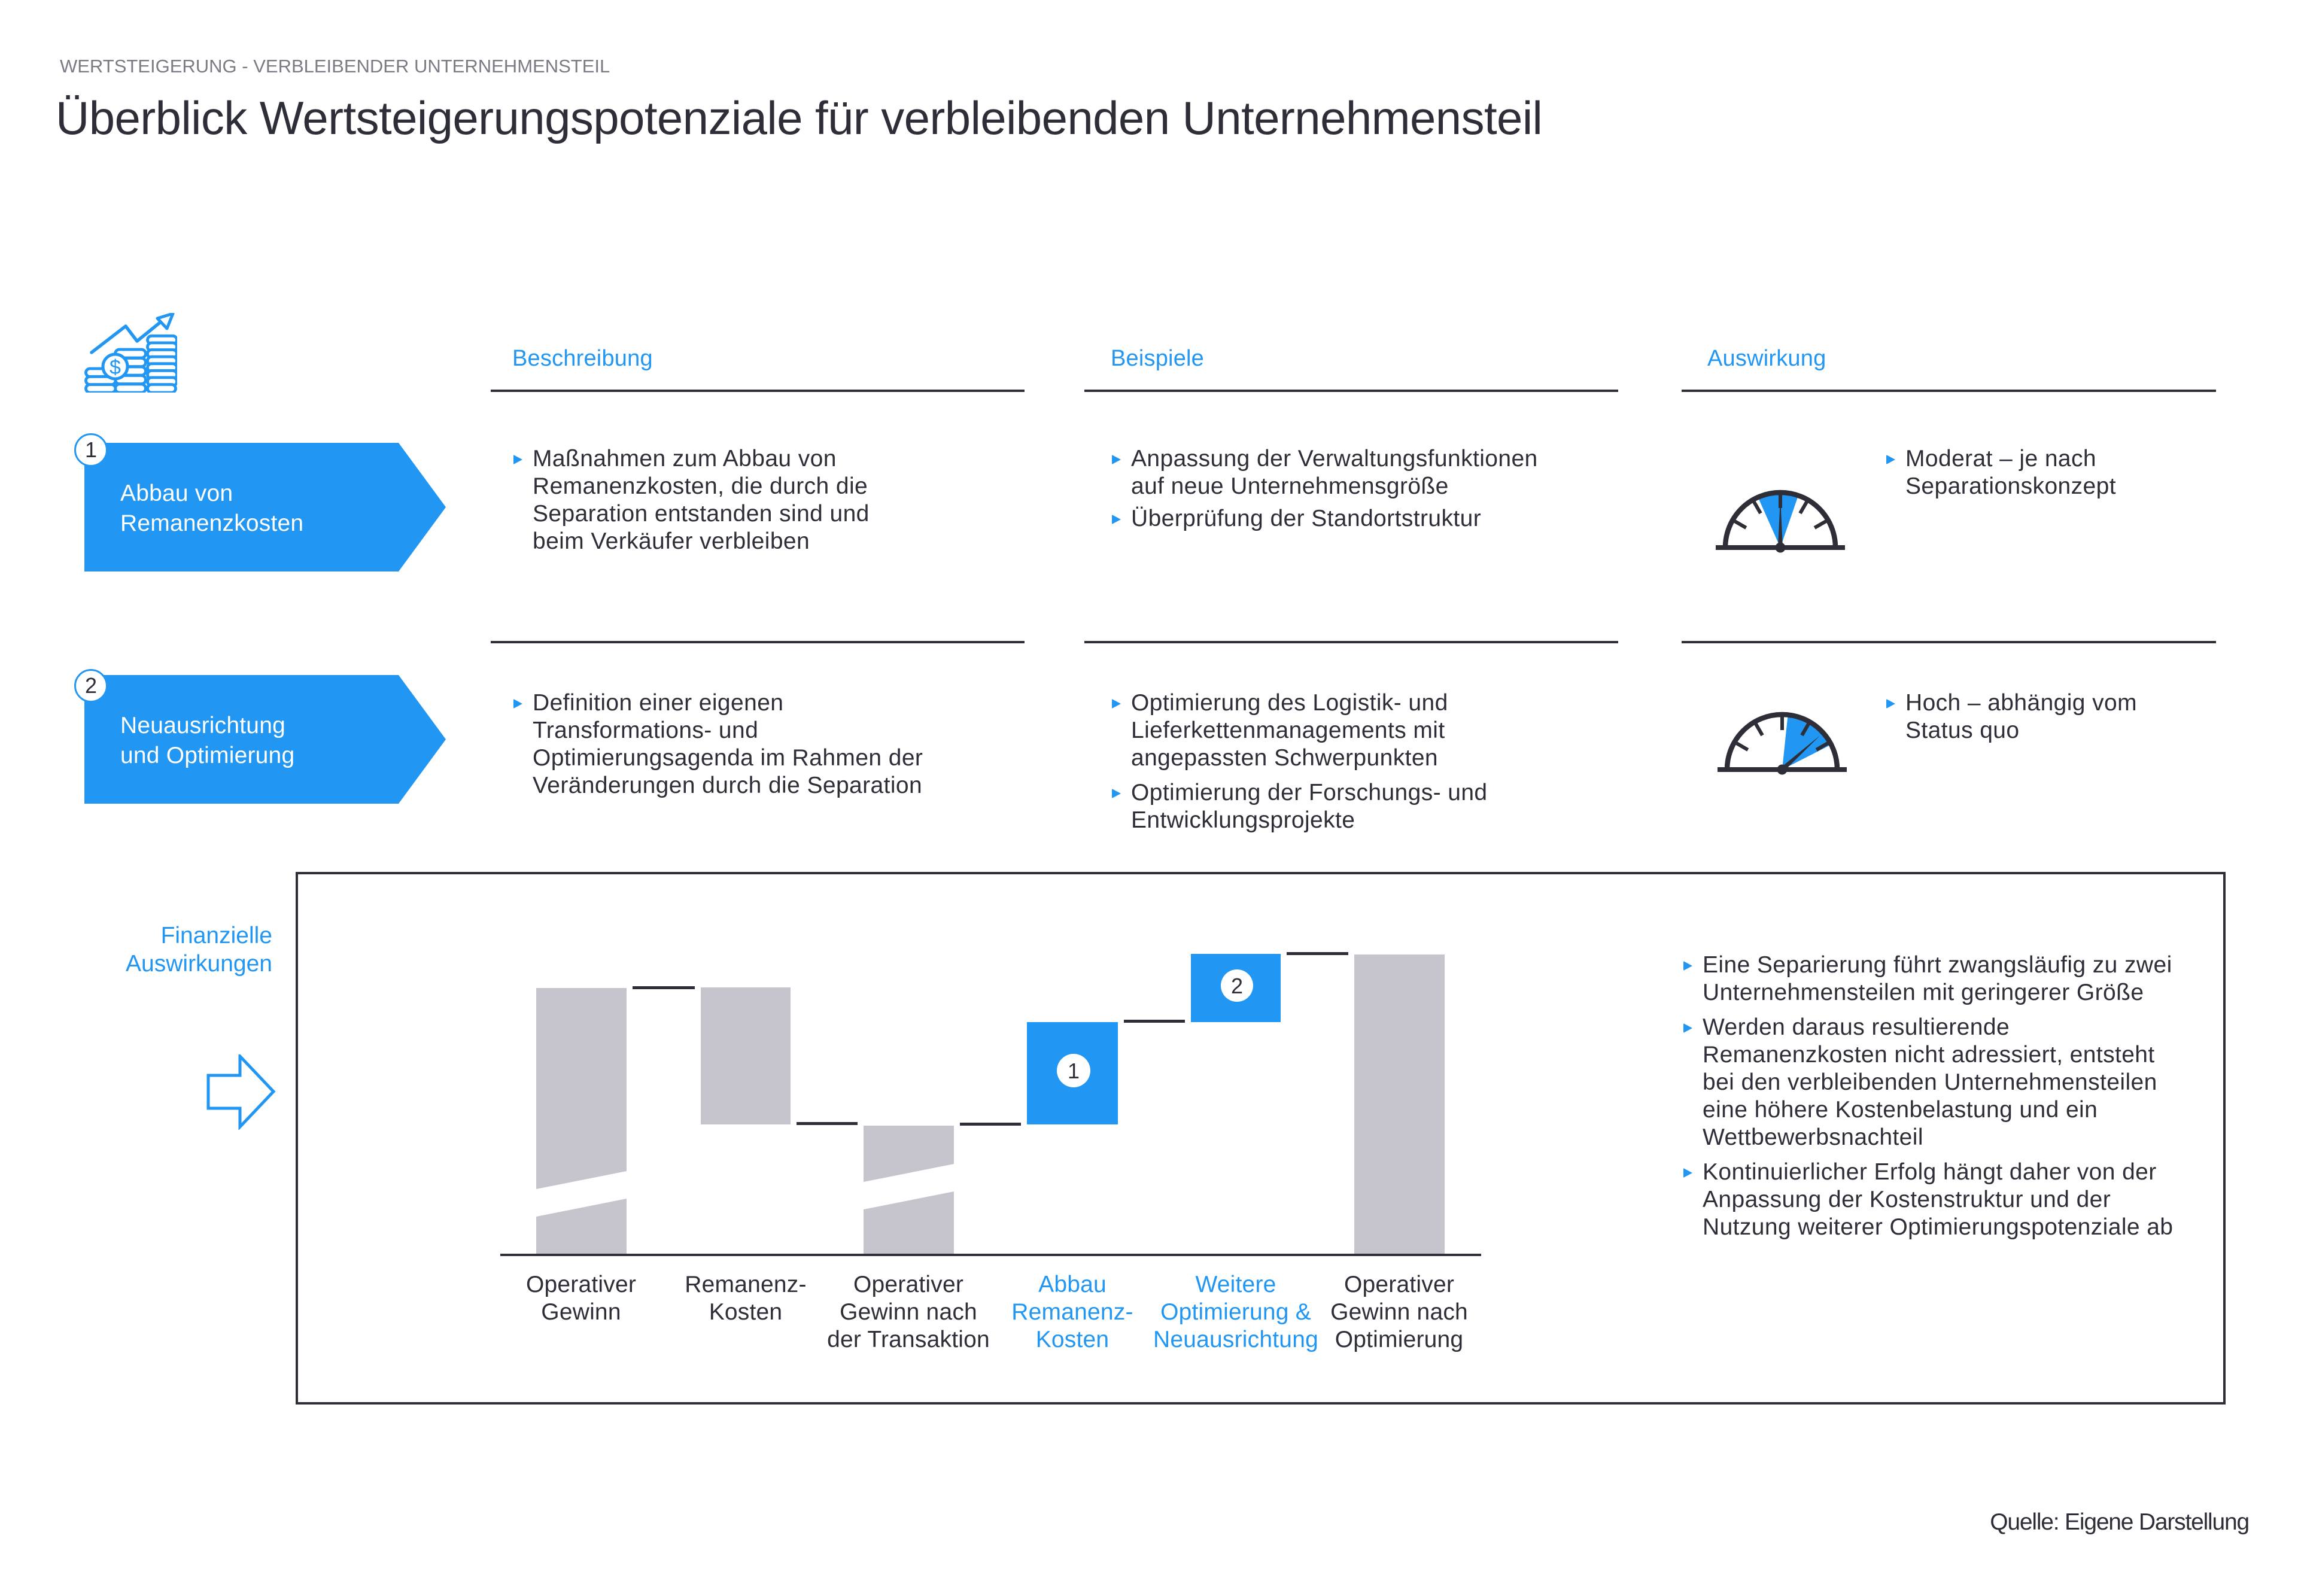 The image size is (2298, 1596). What do you see at coordinates (1237, 986) in the screenshot?
I see `svg-text: 2` at bounding box center [1237, 986].